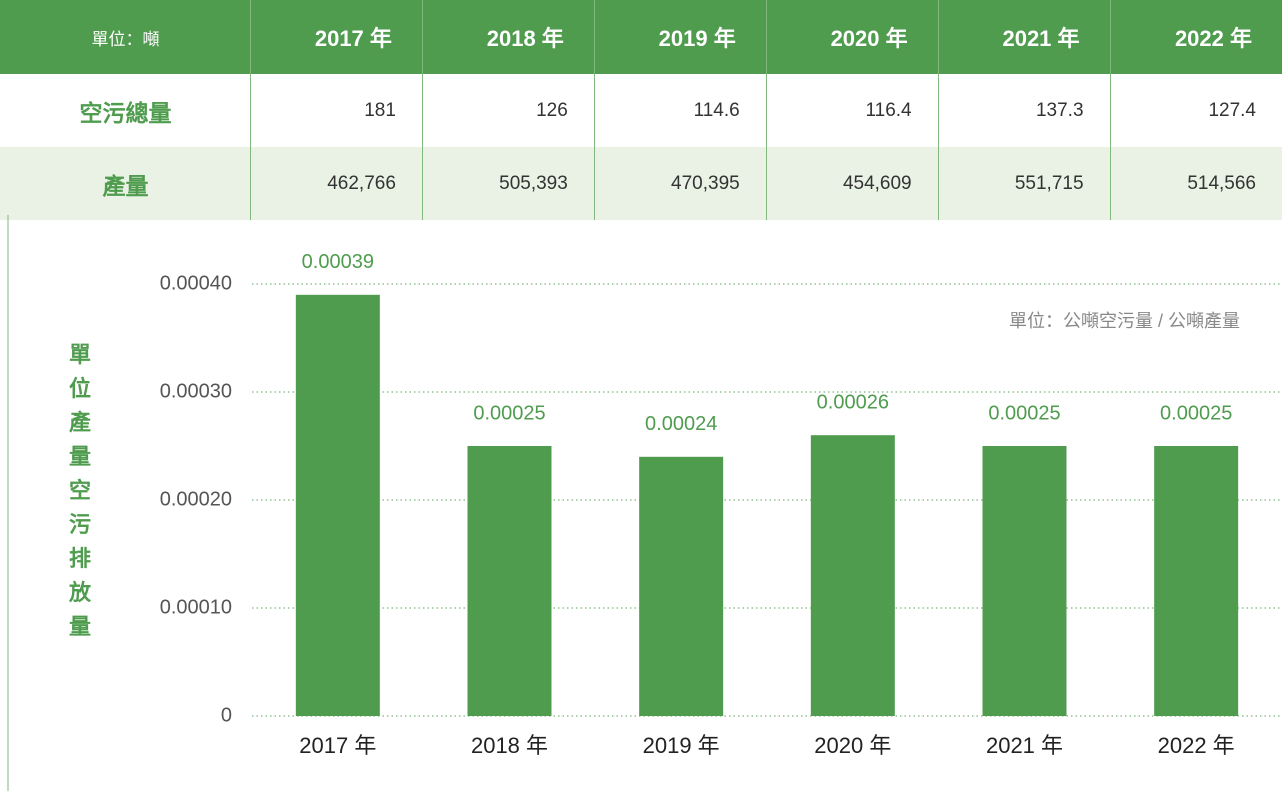  I want to click on header-row: 單位：噸 2017 年 2018 年 2019 年 2020 年 2021 年 2022 年, so click(641, 37).